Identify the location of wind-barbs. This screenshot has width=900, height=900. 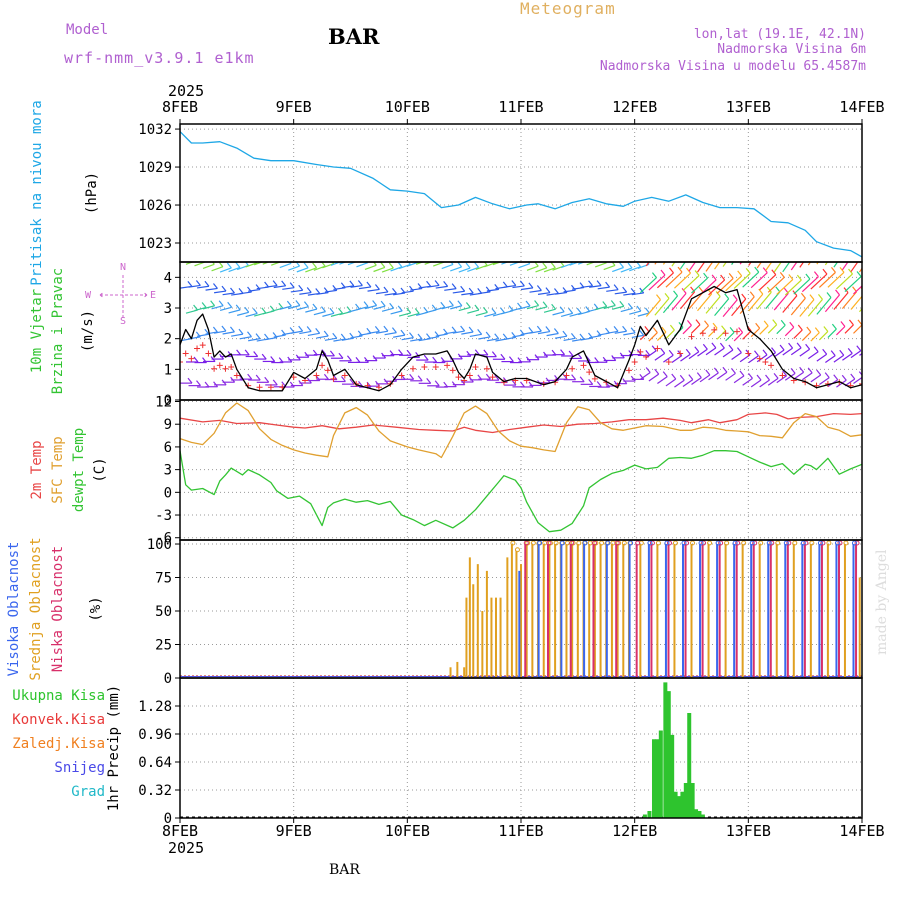
(521, 326).